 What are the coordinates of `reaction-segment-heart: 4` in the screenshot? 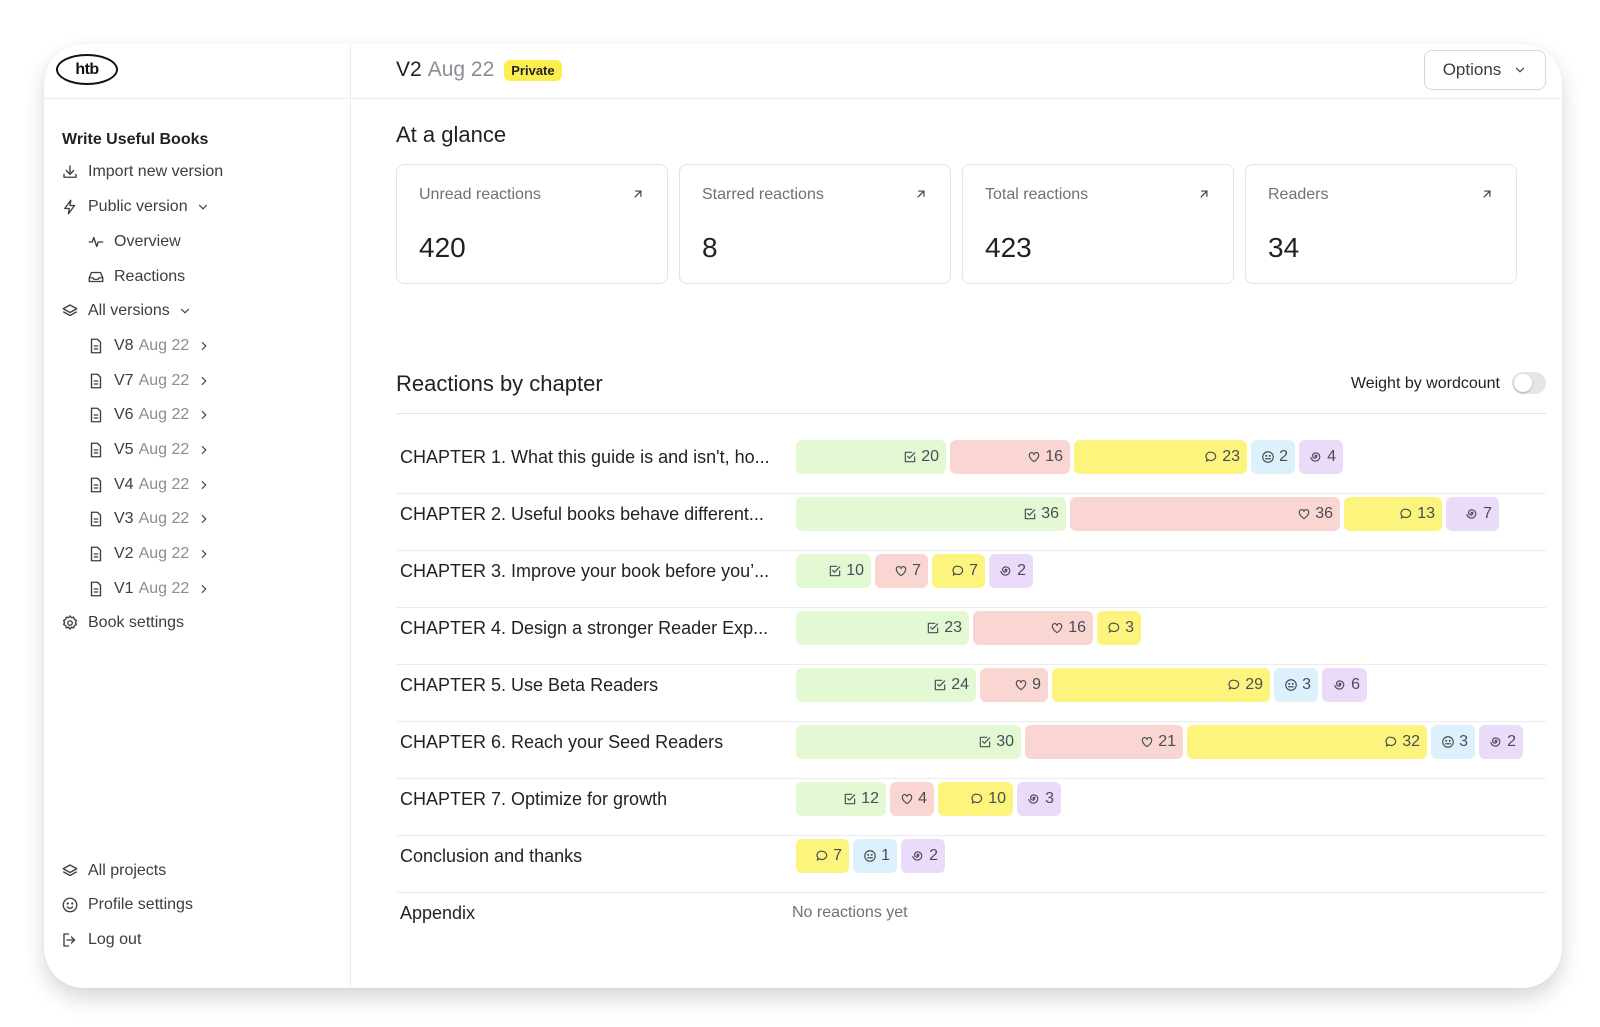 It's located at (912, 799).